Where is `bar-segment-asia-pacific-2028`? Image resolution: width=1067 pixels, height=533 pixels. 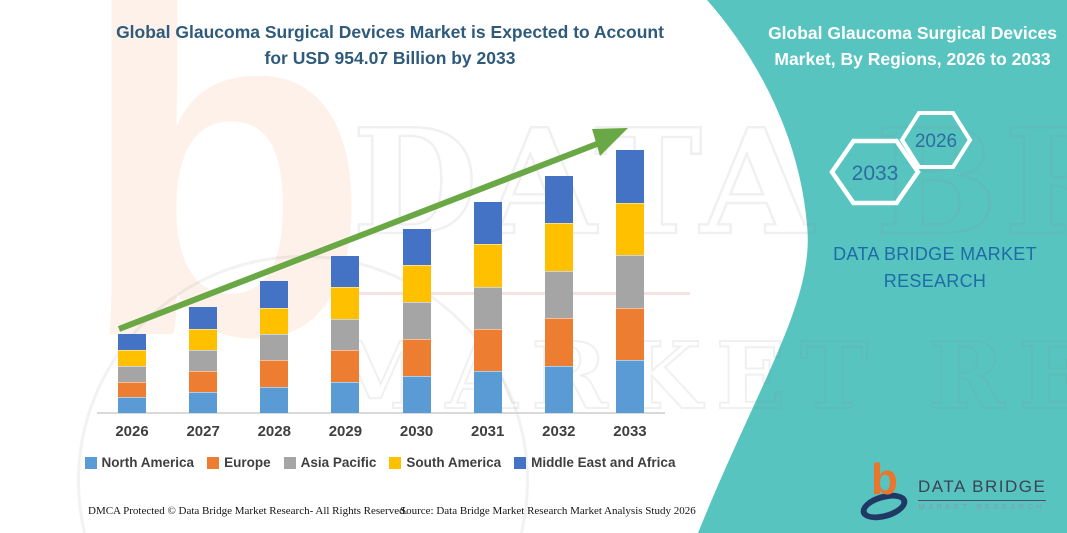 bar-segment-asia-pacific-2028 is located at coordinates (274, 347).